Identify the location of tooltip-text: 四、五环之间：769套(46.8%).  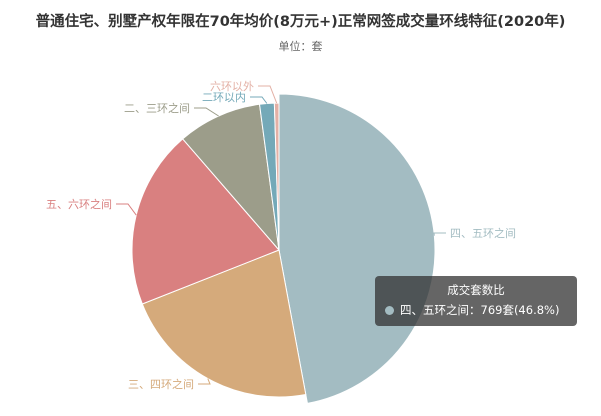
(480, 310).